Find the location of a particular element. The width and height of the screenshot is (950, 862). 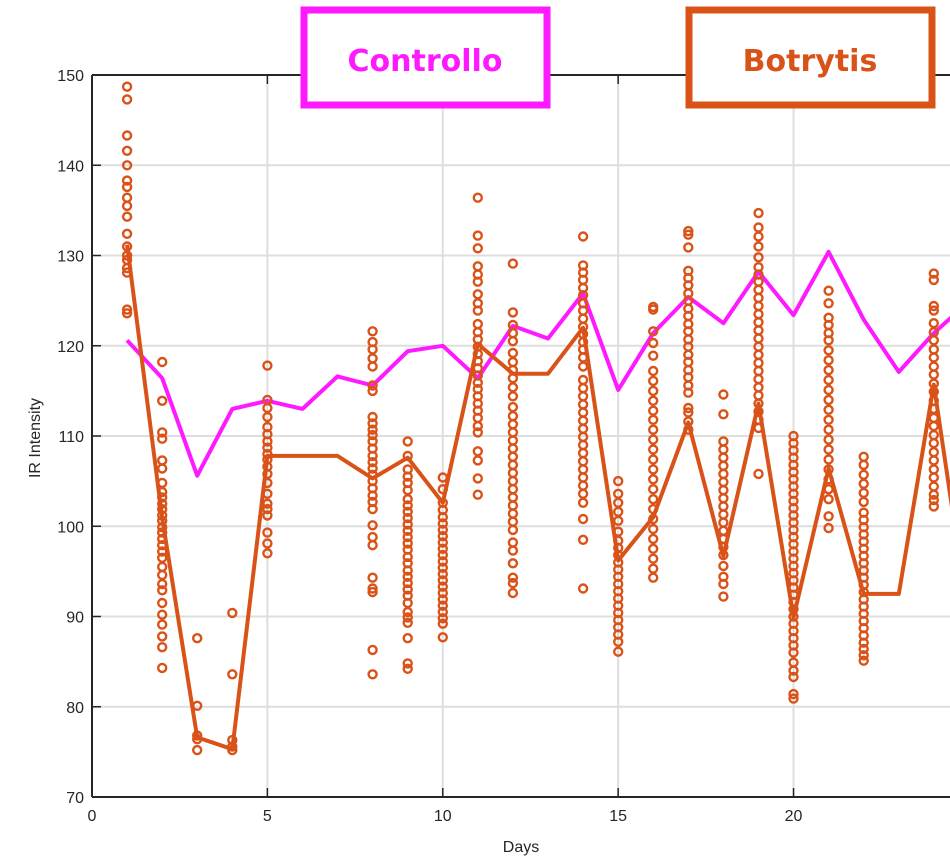

legend-label-controllo: Controllo is located at coordinates (425, 61).